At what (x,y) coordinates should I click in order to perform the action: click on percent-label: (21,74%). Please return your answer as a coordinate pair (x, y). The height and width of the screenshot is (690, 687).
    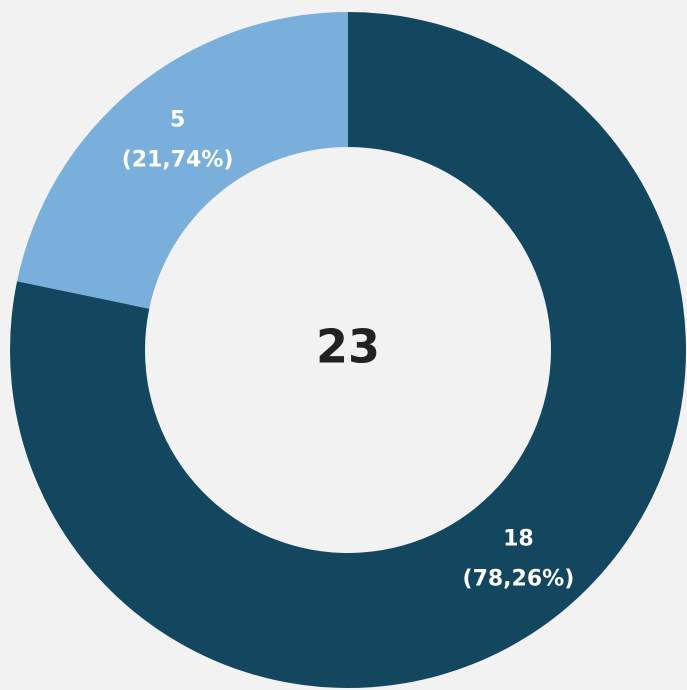
    Looking at the image, I should click on (178, 160).